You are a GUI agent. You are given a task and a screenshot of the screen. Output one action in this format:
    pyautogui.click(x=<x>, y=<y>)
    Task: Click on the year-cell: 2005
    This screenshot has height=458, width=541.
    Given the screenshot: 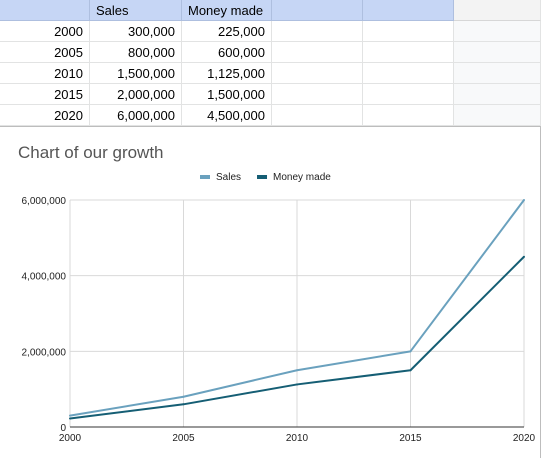 What is the action you would take?
    pyautogui.click(x=45, y=52)
    